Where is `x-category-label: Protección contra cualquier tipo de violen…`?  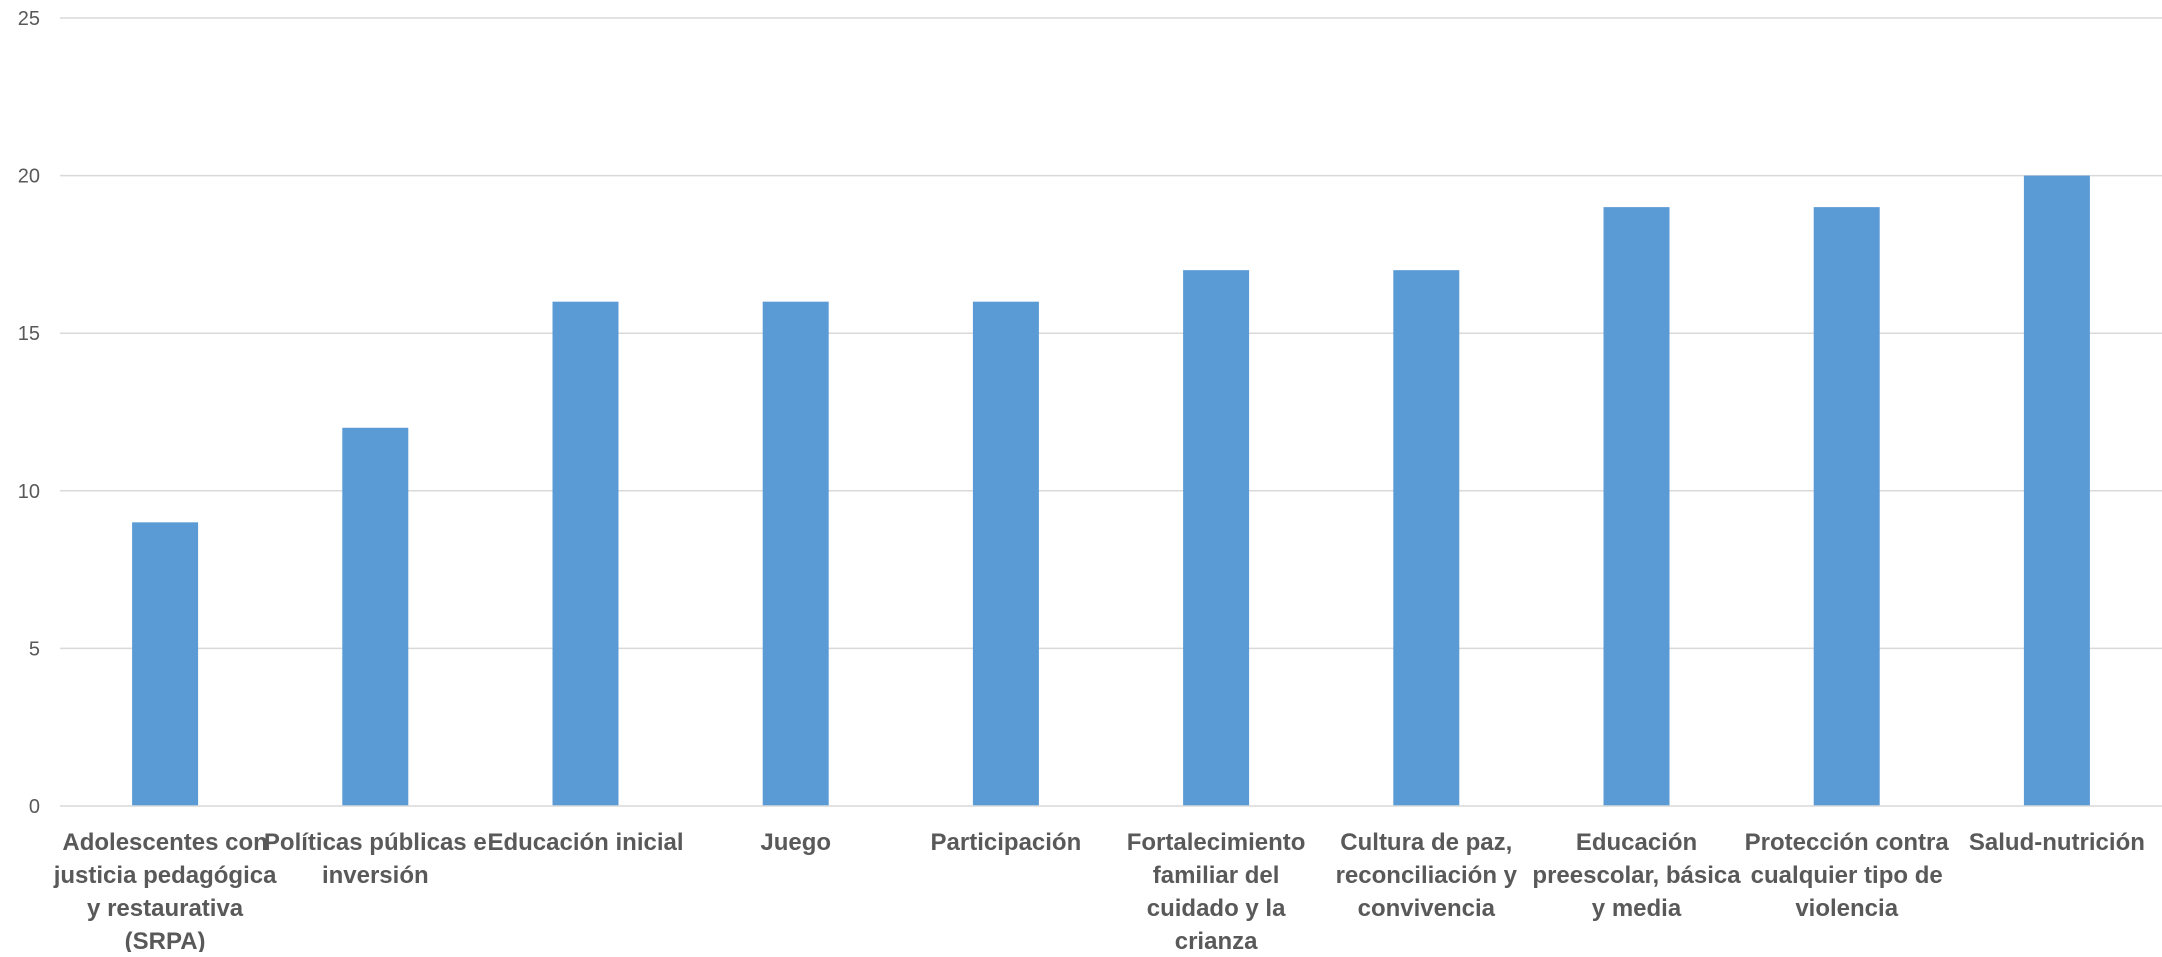 x-category-label: Protección contra cualquier tipo de violen… is located at coordinates (1847, 875).